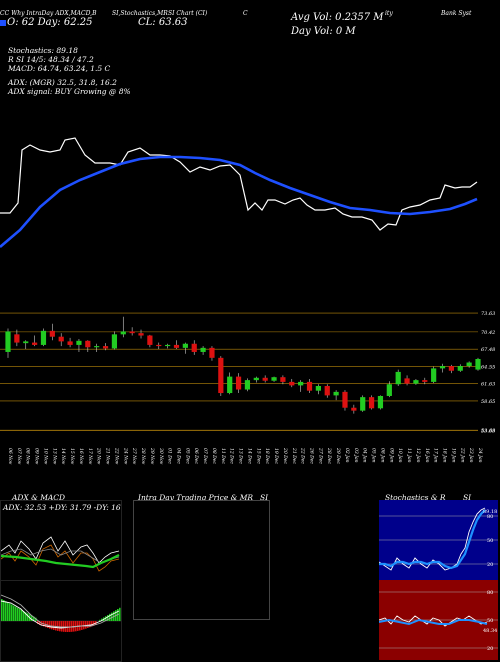  Describe the element at coordinates (391, 455) in the screenshot. I see `date-label: 09 Jan` at that location.